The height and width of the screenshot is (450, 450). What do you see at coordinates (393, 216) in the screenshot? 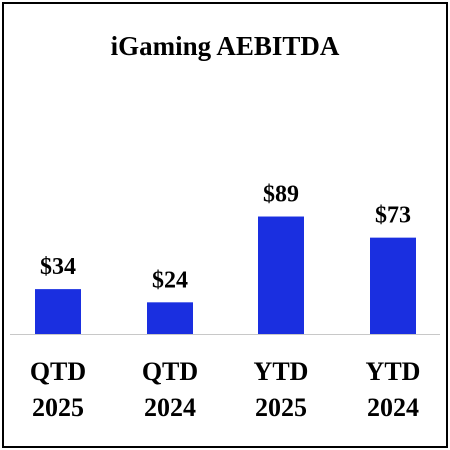
I see `data-label-3: $73` at bounding box center [393, 216].